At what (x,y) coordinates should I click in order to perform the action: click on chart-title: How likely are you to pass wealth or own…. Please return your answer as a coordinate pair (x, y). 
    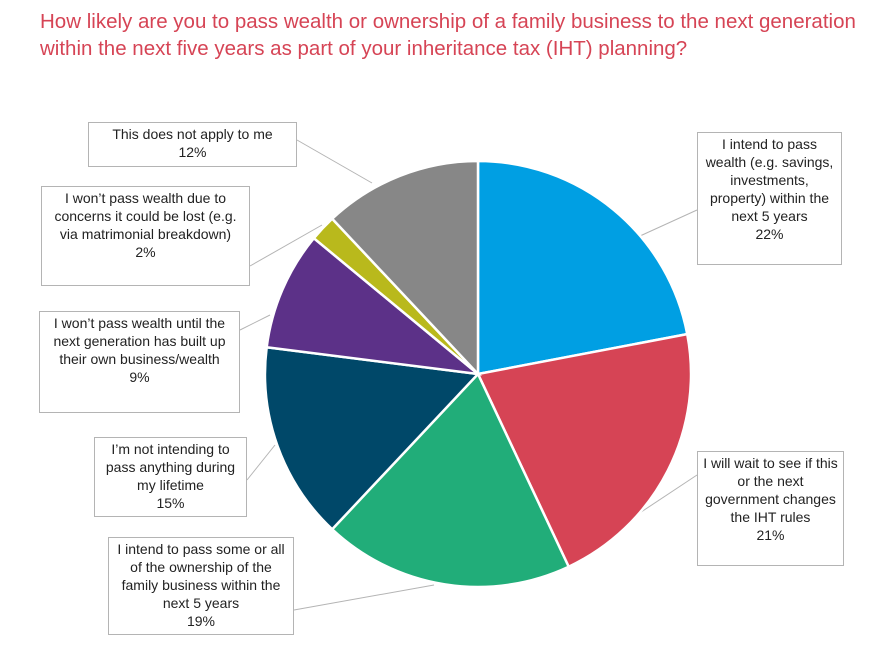
    Looking at the image, I should click on (448, 35).